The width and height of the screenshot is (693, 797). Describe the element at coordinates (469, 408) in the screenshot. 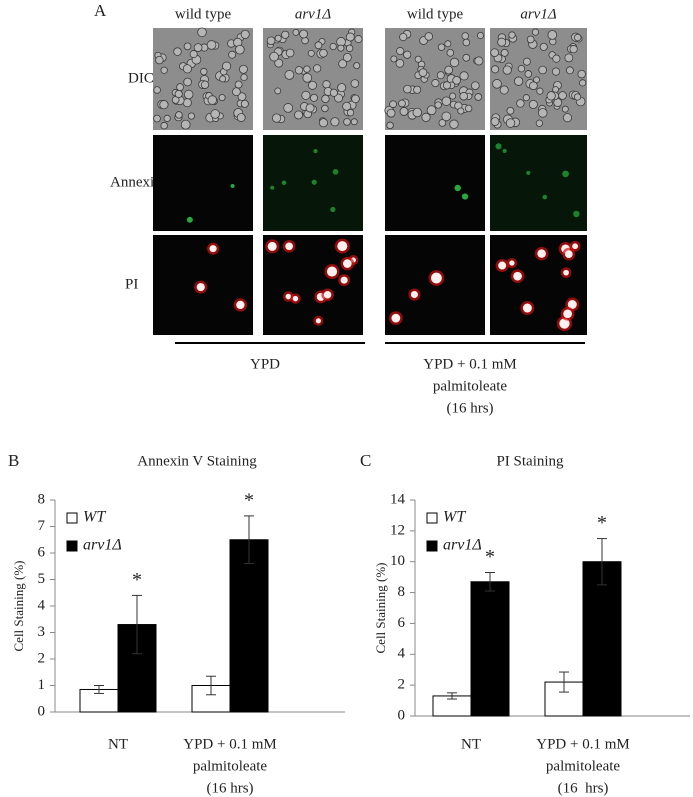

I see `group-label: (16 hrs)` at that location.